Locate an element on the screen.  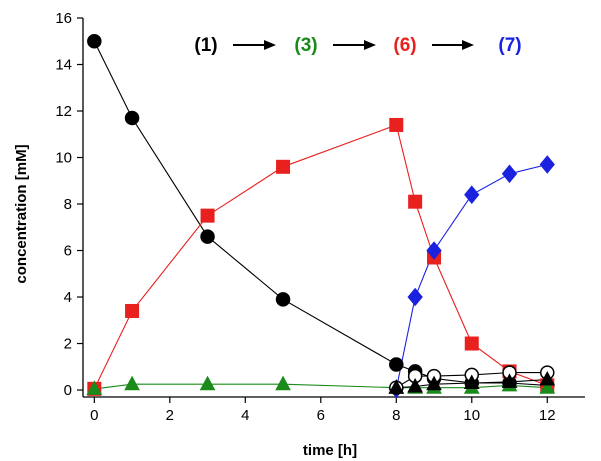
x-ticks: 0 2 4 6 8 10 12 is located at coordinates (323, 410).